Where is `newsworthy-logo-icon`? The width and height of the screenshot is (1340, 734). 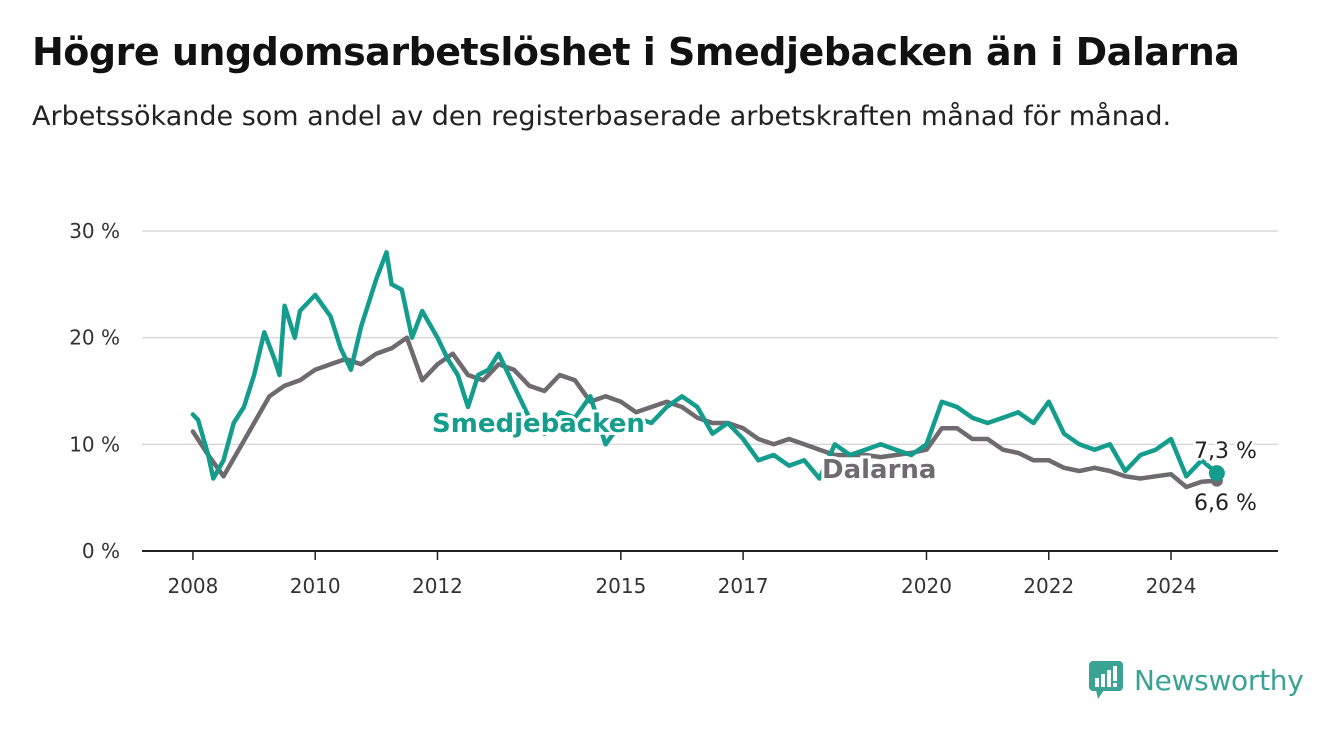 newsworthy-logo-icon is located at coordinates (1106, 680).